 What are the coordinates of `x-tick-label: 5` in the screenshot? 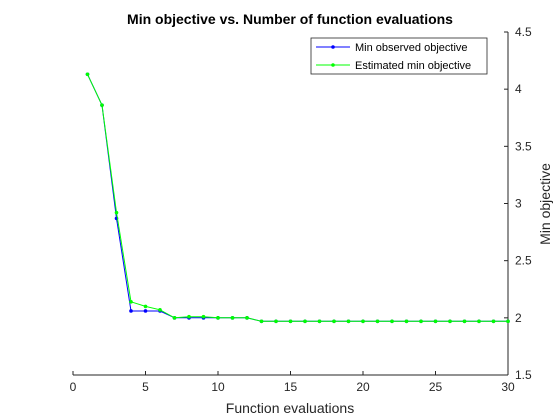 It's located at (145, 387).